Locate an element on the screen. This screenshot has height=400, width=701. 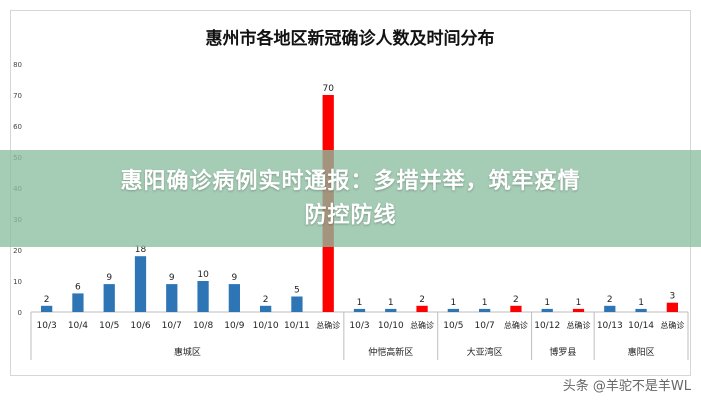
y-tick-label: 80 is located at coordinates (17, 65).